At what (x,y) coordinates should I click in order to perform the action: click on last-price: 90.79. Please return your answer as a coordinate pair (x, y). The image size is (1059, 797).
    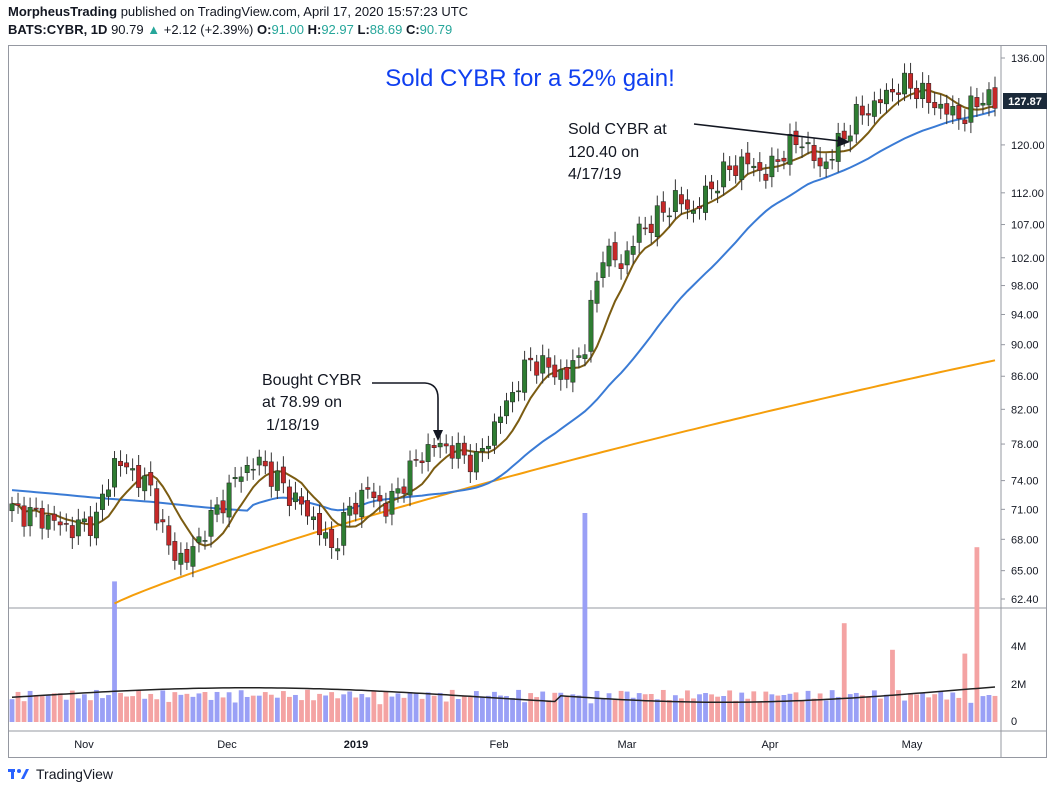
    Looking at the image, I should click on (127, 29).